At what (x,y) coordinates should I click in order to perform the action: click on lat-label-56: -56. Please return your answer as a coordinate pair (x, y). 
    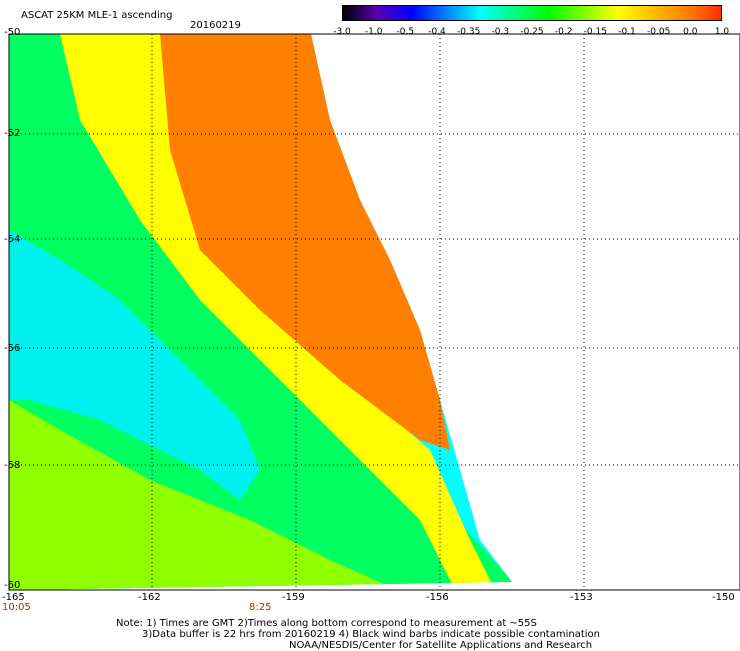
    Looking at the image, I should click on (12, 348).